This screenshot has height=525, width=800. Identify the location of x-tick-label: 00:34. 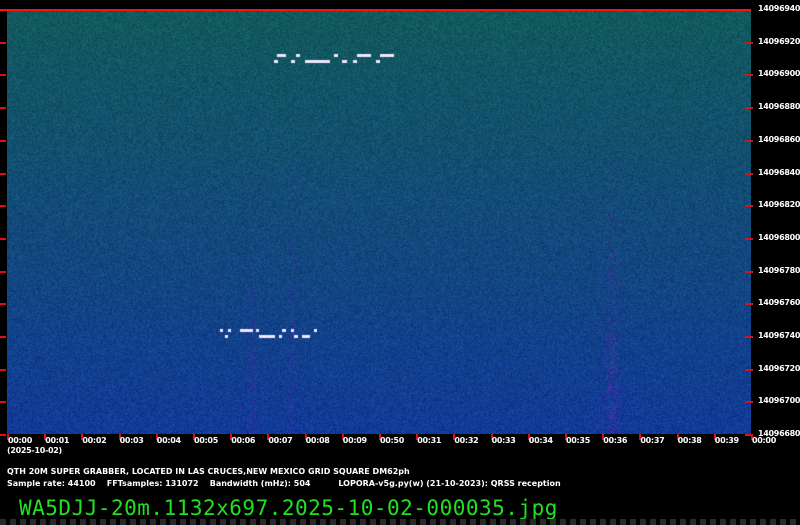
(540, 440).